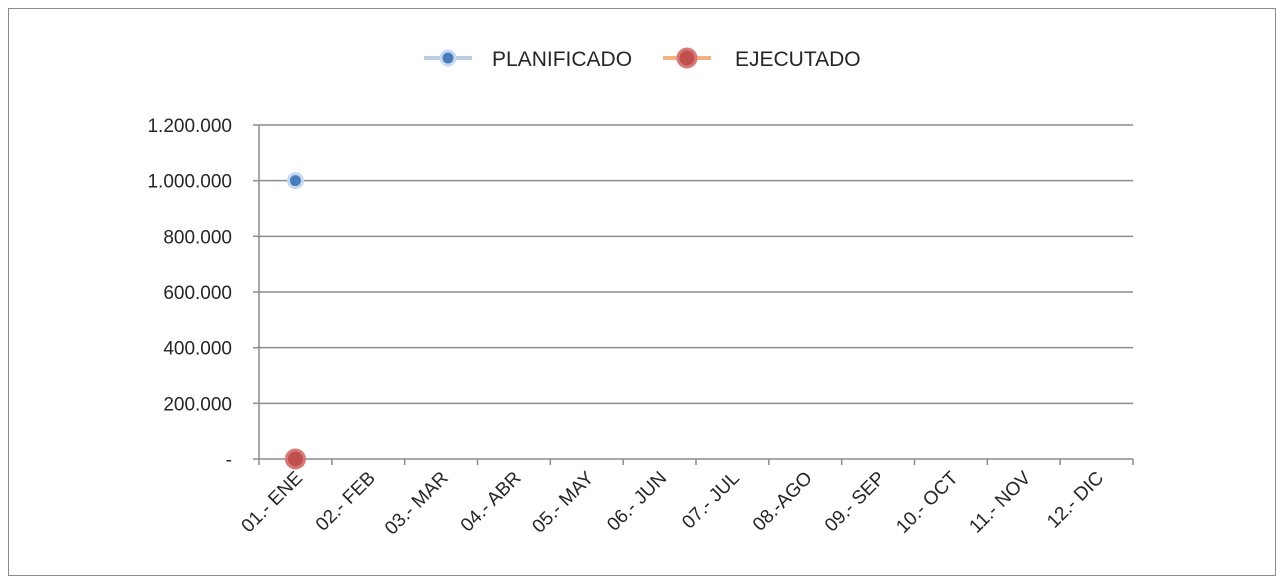  I want to click on x-tick-label: 09.- SEP, so click(855, 502).